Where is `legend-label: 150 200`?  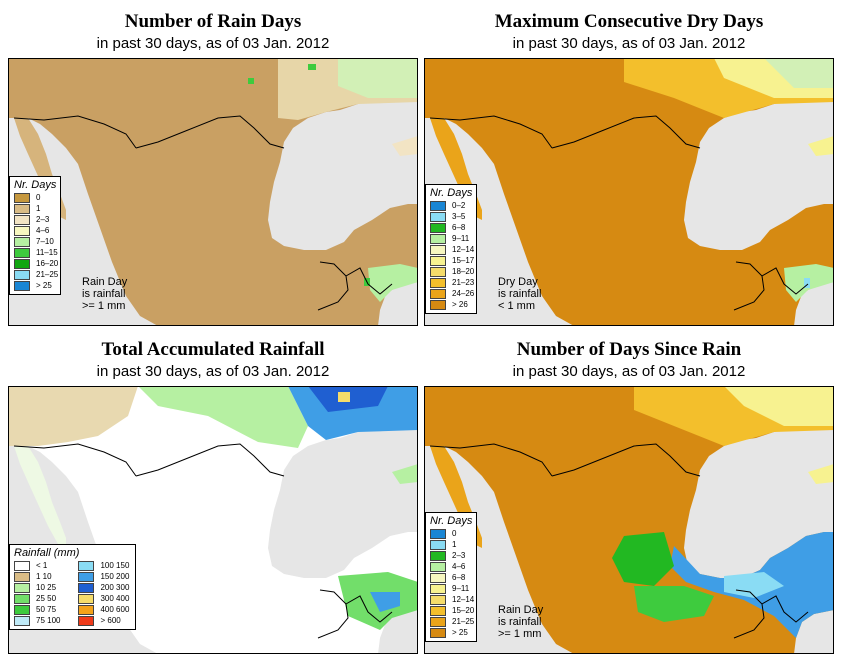 legend-label: 150 200 is located at coordinates (115, 576).